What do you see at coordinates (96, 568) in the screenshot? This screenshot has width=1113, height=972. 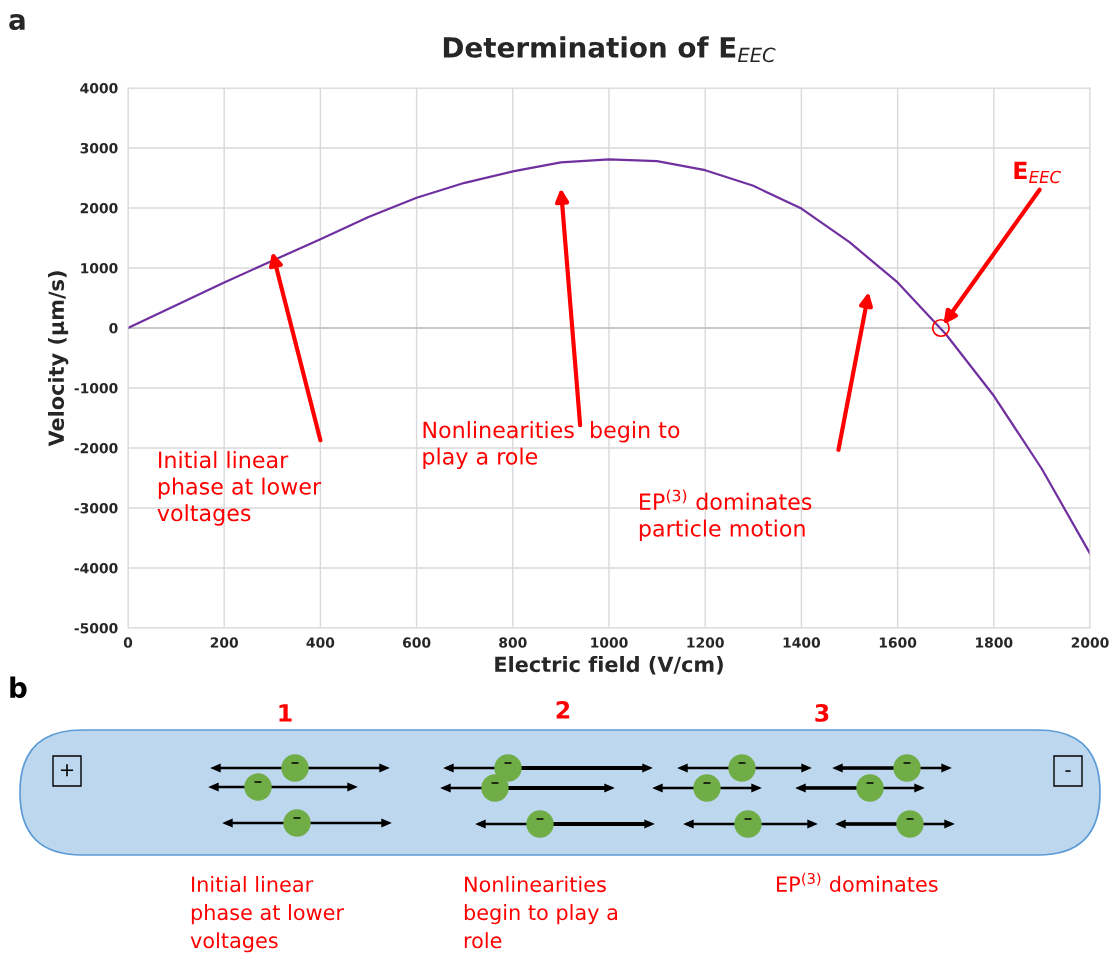 I see `y-tick-label: -4000` at bounding box center [96, 568].